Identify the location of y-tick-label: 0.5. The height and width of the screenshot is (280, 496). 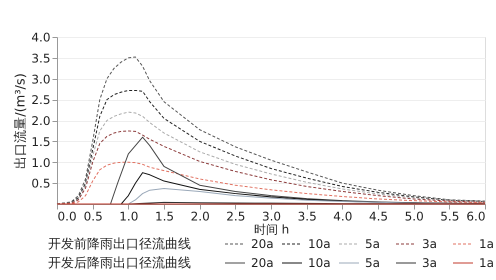
(40, 183).